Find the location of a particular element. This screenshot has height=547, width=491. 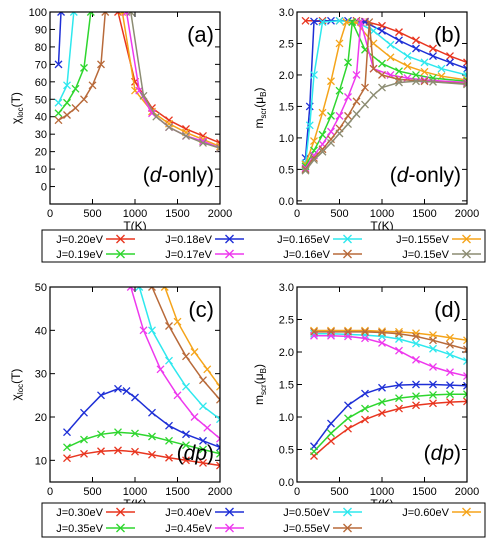

x-tick-label: 1000 is located at coordinates (382, 492).